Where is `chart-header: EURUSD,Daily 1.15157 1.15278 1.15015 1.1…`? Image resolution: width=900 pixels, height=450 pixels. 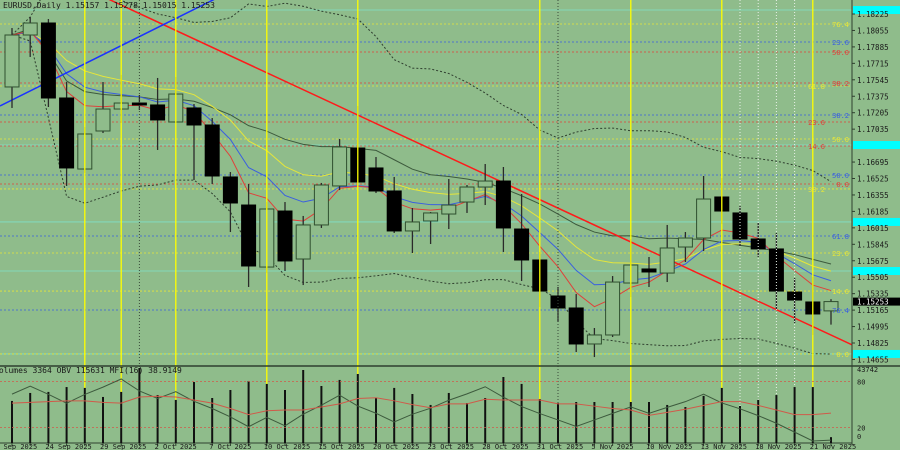
chart-header: EURUSD,Daily 1.15157 1.15278 1.15015 1.1… is located at coordinates (109, 5).